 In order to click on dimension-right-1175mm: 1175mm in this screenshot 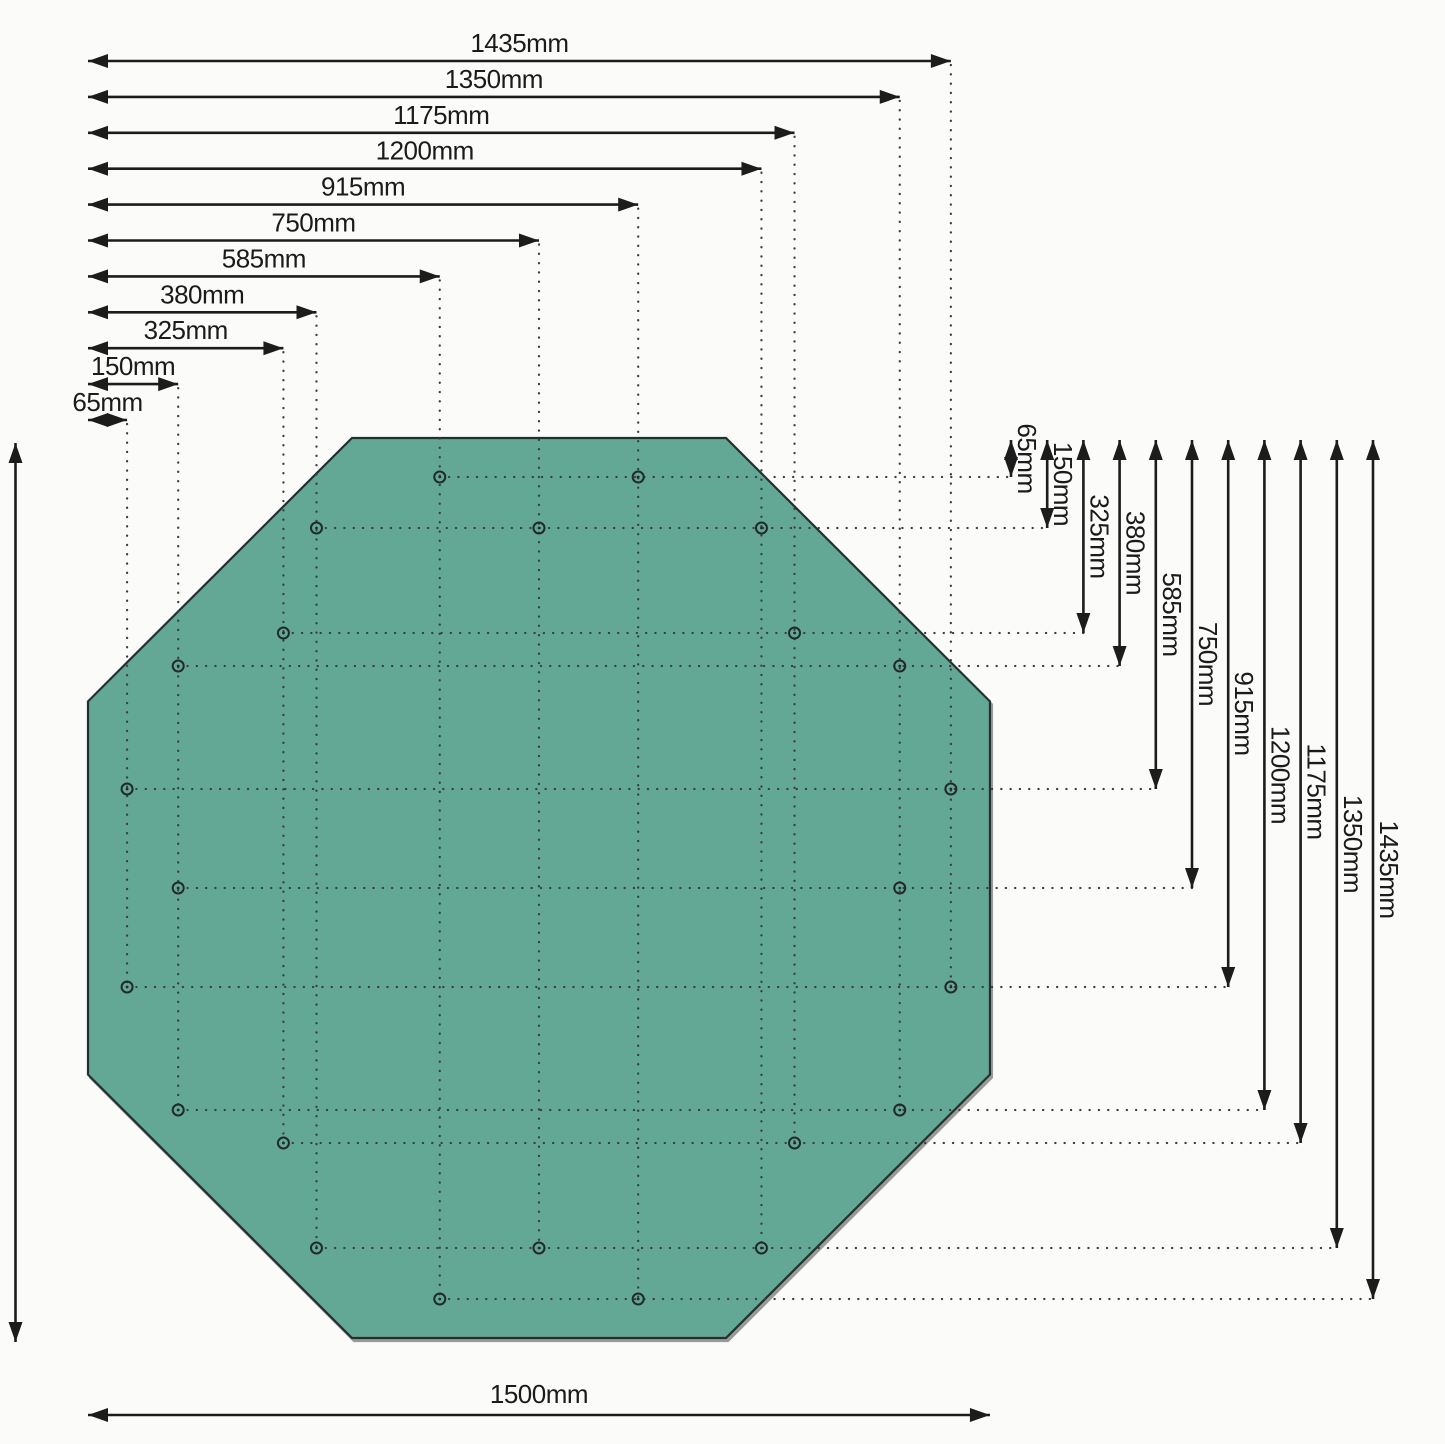, I will do `click(1312, 791)`.